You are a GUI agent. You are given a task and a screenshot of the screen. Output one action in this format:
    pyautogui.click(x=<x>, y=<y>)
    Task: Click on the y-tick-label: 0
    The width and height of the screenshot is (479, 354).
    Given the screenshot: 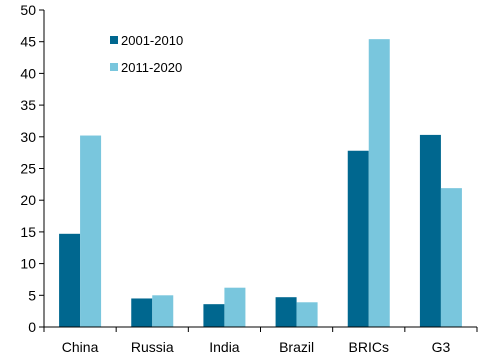 What is the action you would take?
    pyautogui.click(x=32, y=327)
    